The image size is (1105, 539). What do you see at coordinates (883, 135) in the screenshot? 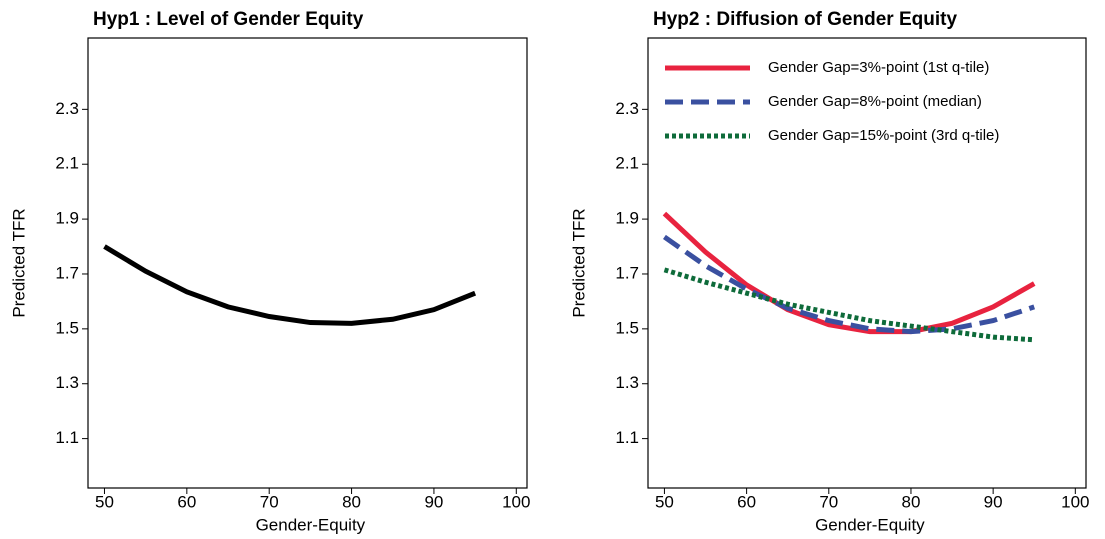
I see `legend-label: Gender Gap=15%-point (3rd q-tile)` at bounding box center [883, 135].